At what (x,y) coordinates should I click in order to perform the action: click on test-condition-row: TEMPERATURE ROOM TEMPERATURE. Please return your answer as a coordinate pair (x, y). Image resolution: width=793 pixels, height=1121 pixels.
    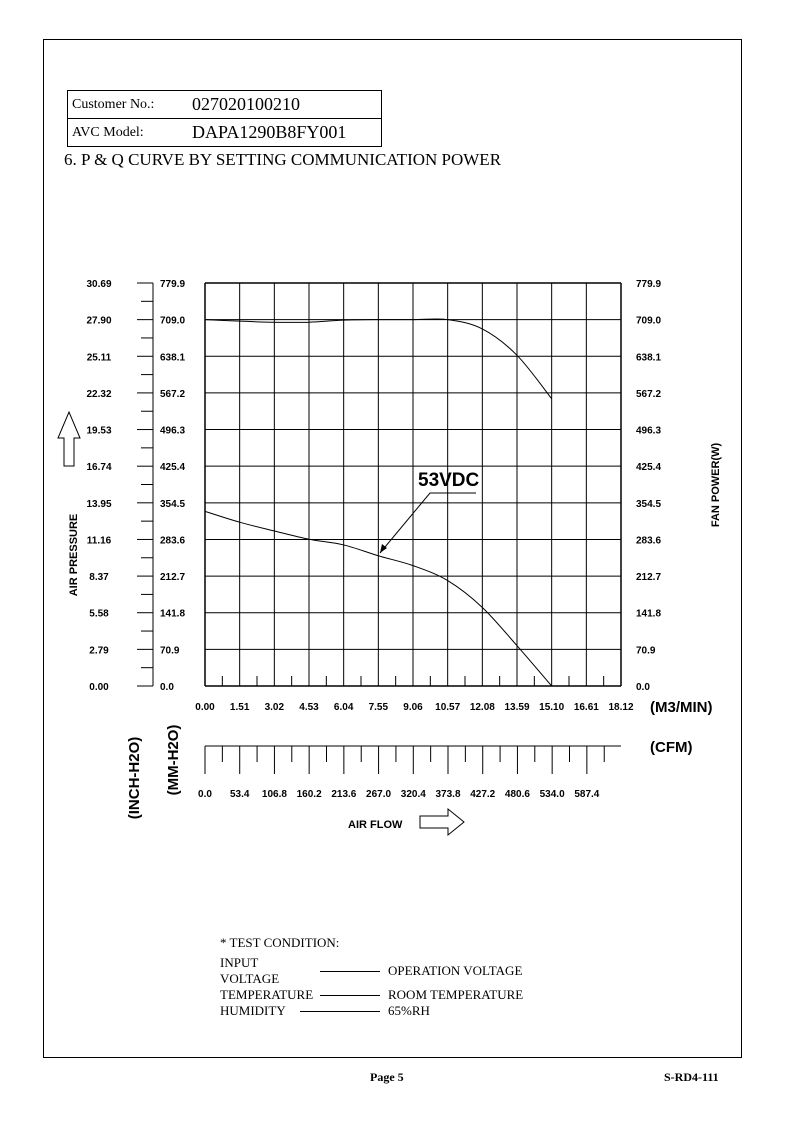
    Looking at the image, I should click on (371, 995).